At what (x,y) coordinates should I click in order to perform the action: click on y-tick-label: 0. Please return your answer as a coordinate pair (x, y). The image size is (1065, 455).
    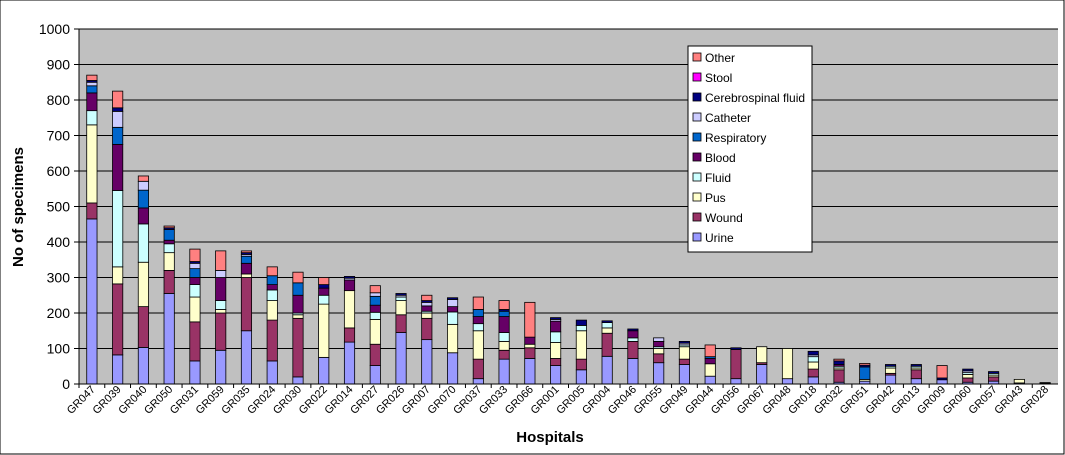
    Looking at the image, I should click on (66, 384).